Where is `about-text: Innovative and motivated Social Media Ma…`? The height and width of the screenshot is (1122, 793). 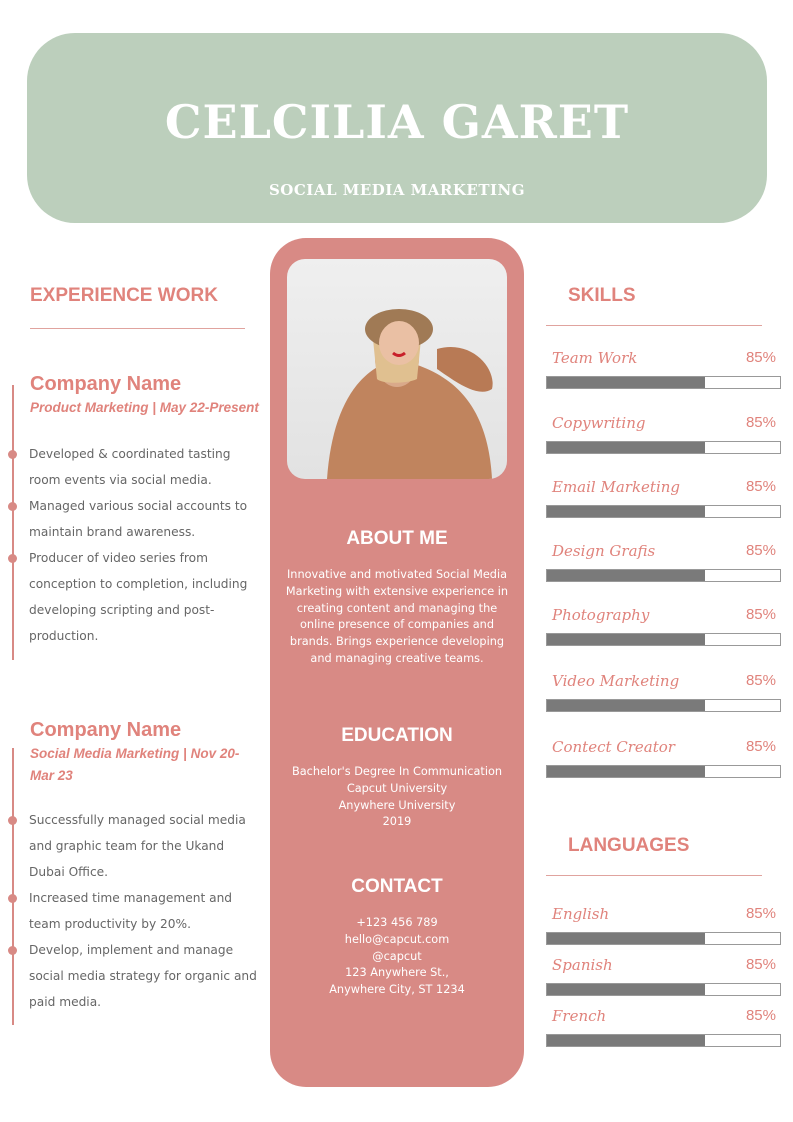
about-text: Innovative and motivated Social Media Ma… is located at coordinates (397, 616).